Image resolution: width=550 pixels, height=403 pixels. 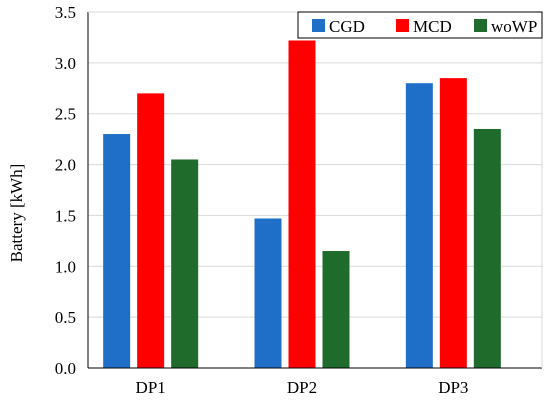 I want to click on category-labels: DP1 DP2 DP3, so click(x=302, y=387).